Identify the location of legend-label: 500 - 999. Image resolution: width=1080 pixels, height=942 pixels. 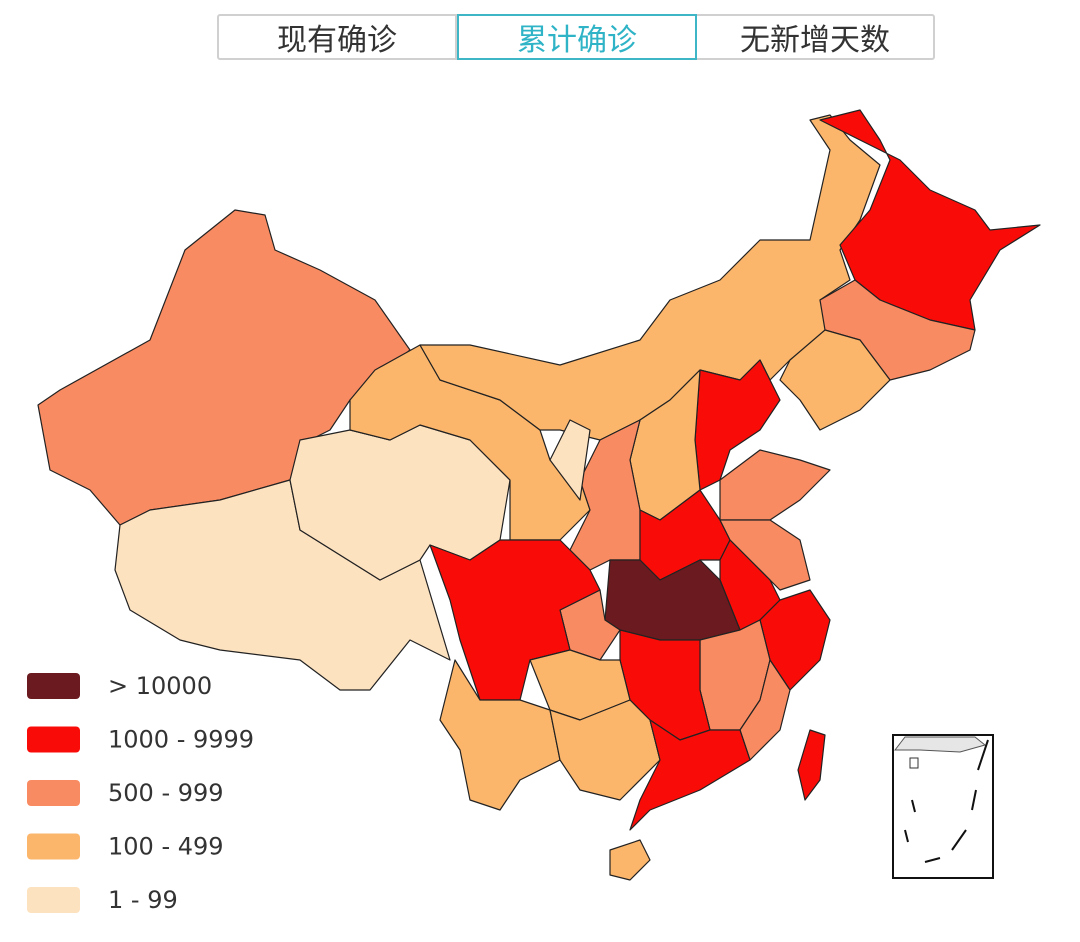
(166, 793).